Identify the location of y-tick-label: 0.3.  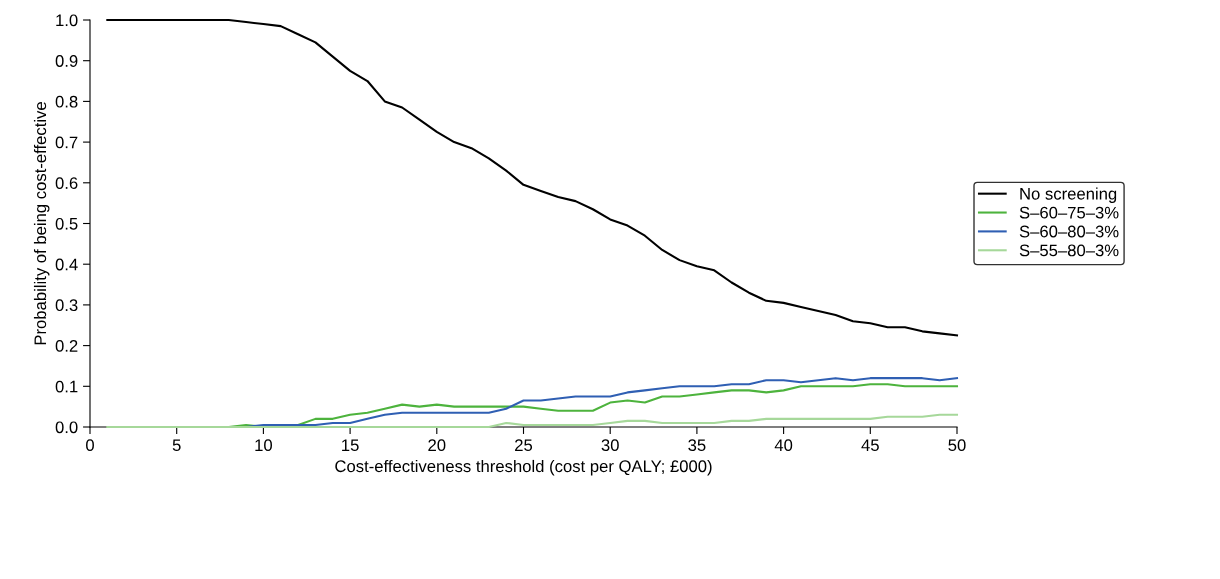
(66, 305).